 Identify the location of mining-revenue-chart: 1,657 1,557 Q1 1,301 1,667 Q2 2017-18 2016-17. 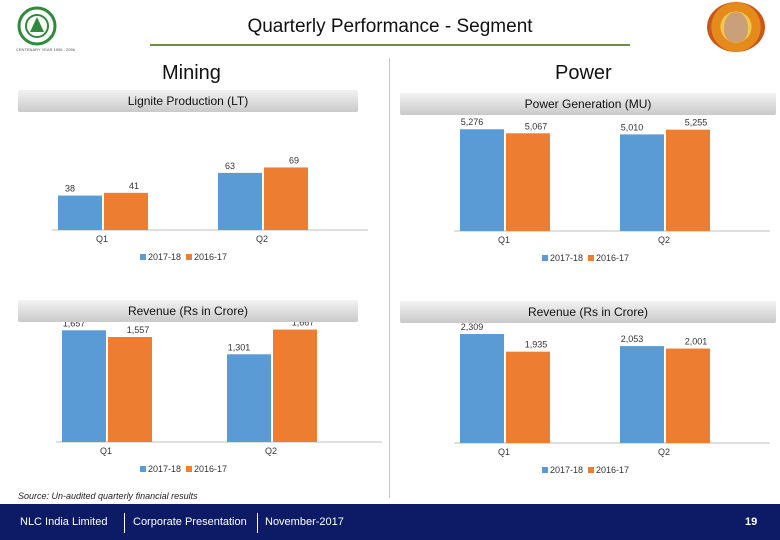
(219, 398).